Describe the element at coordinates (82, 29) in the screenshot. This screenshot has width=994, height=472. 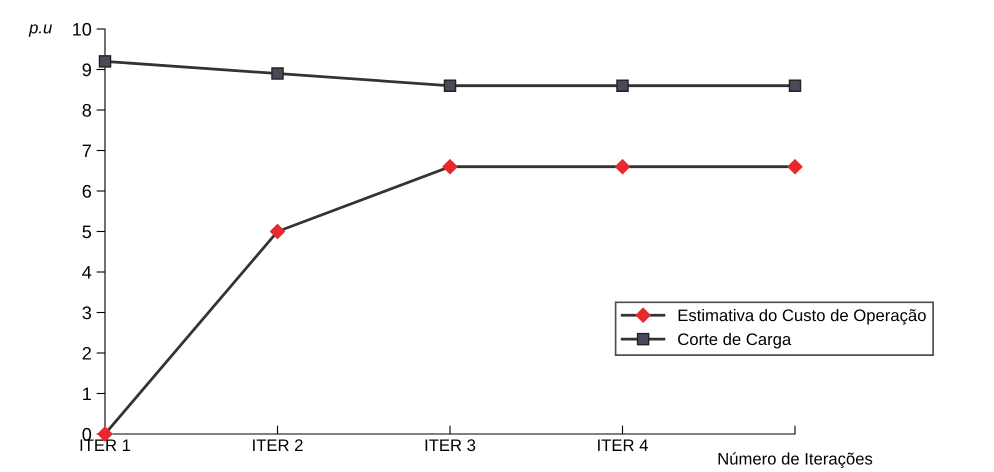
I see `y-tick-label: 10` at that location.